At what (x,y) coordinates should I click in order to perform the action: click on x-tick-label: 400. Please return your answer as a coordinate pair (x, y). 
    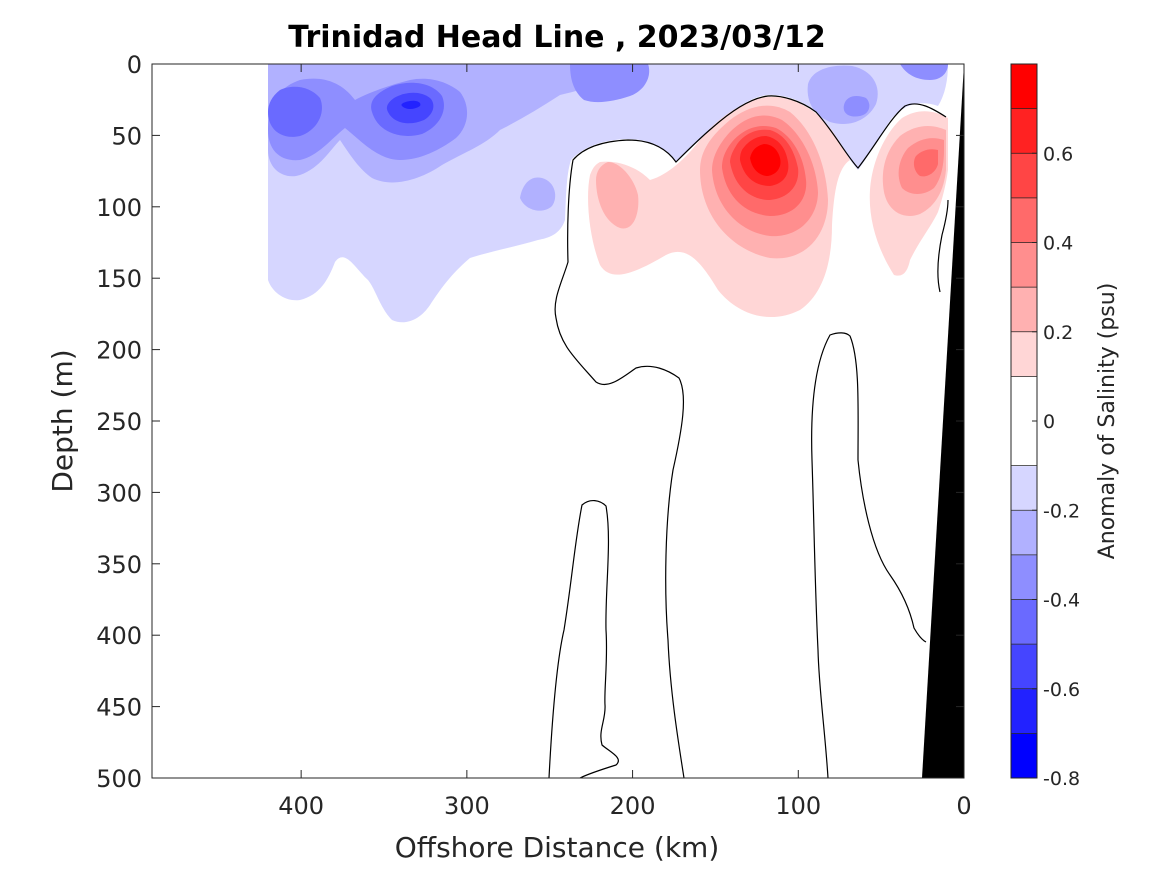
    Looking at the image, I should click on (301, 806).